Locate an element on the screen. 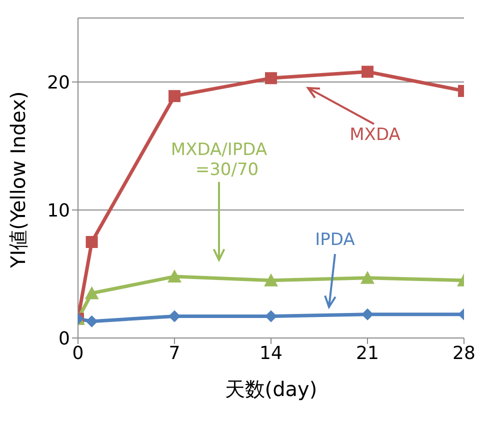 The width and height of the screenshot is (486, 425). annotation: IPDA is located at coordinates (335, 240).